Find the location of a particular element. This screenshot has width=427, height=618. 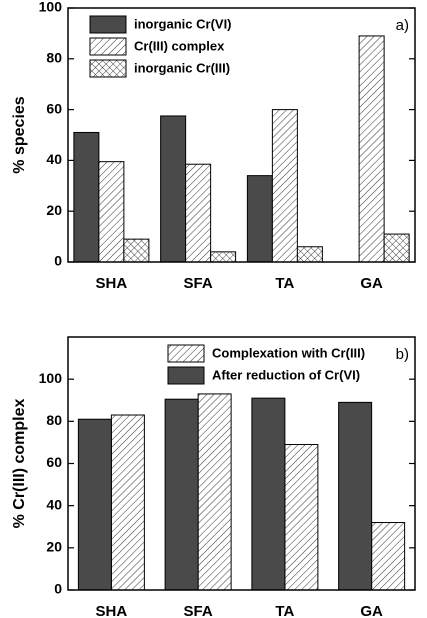

y-axis-label: % Cr(III) complex is located at coordinates (19, 464).